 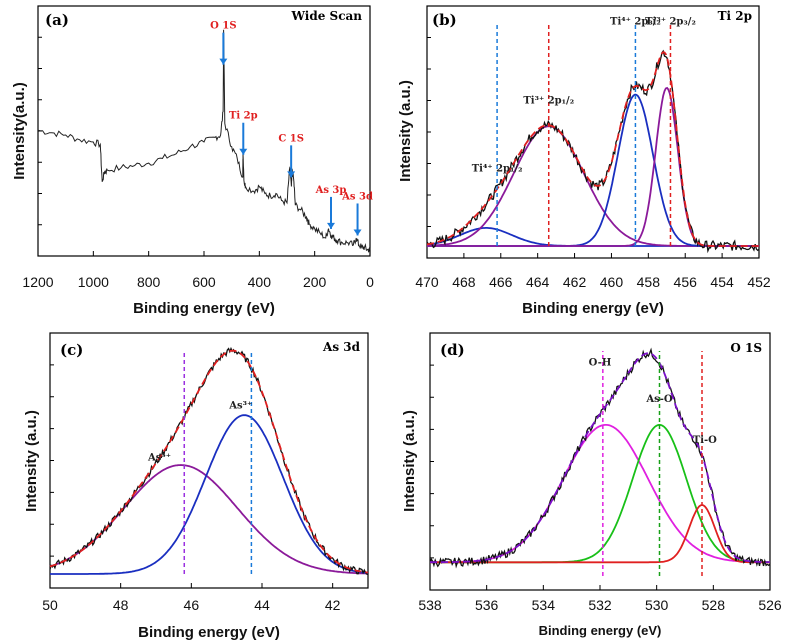 What do you see at coordinates (315, 282) in the screenshot?
I see `x-tick-label: 200` at bounding box center [315, 282].